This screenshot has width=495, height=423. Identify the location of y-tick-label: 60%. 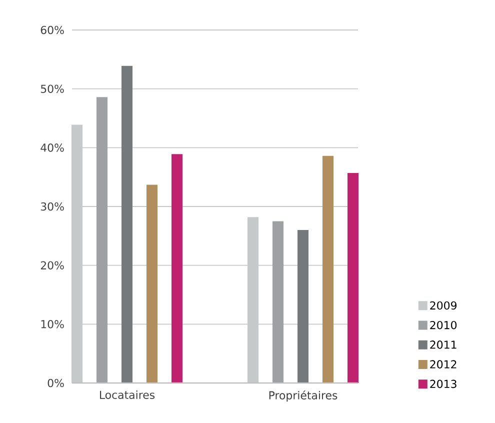
(52, 30).